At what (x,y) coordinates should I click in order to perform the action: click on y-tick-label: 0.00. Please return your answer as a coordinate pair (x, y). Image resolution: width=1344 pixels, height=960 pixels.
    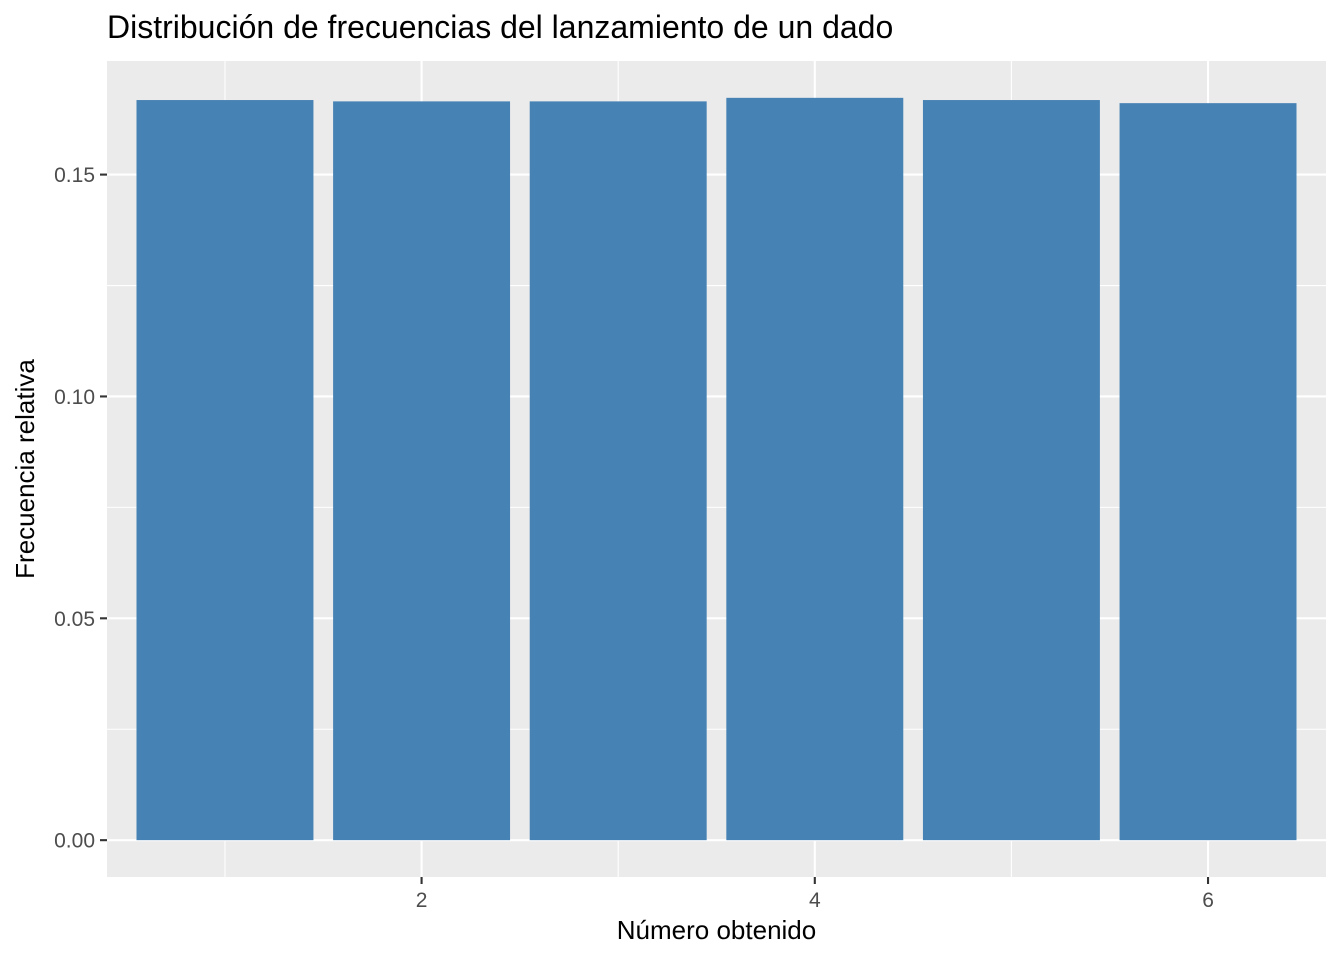
    Looking at the image, I should click on (74, 841).